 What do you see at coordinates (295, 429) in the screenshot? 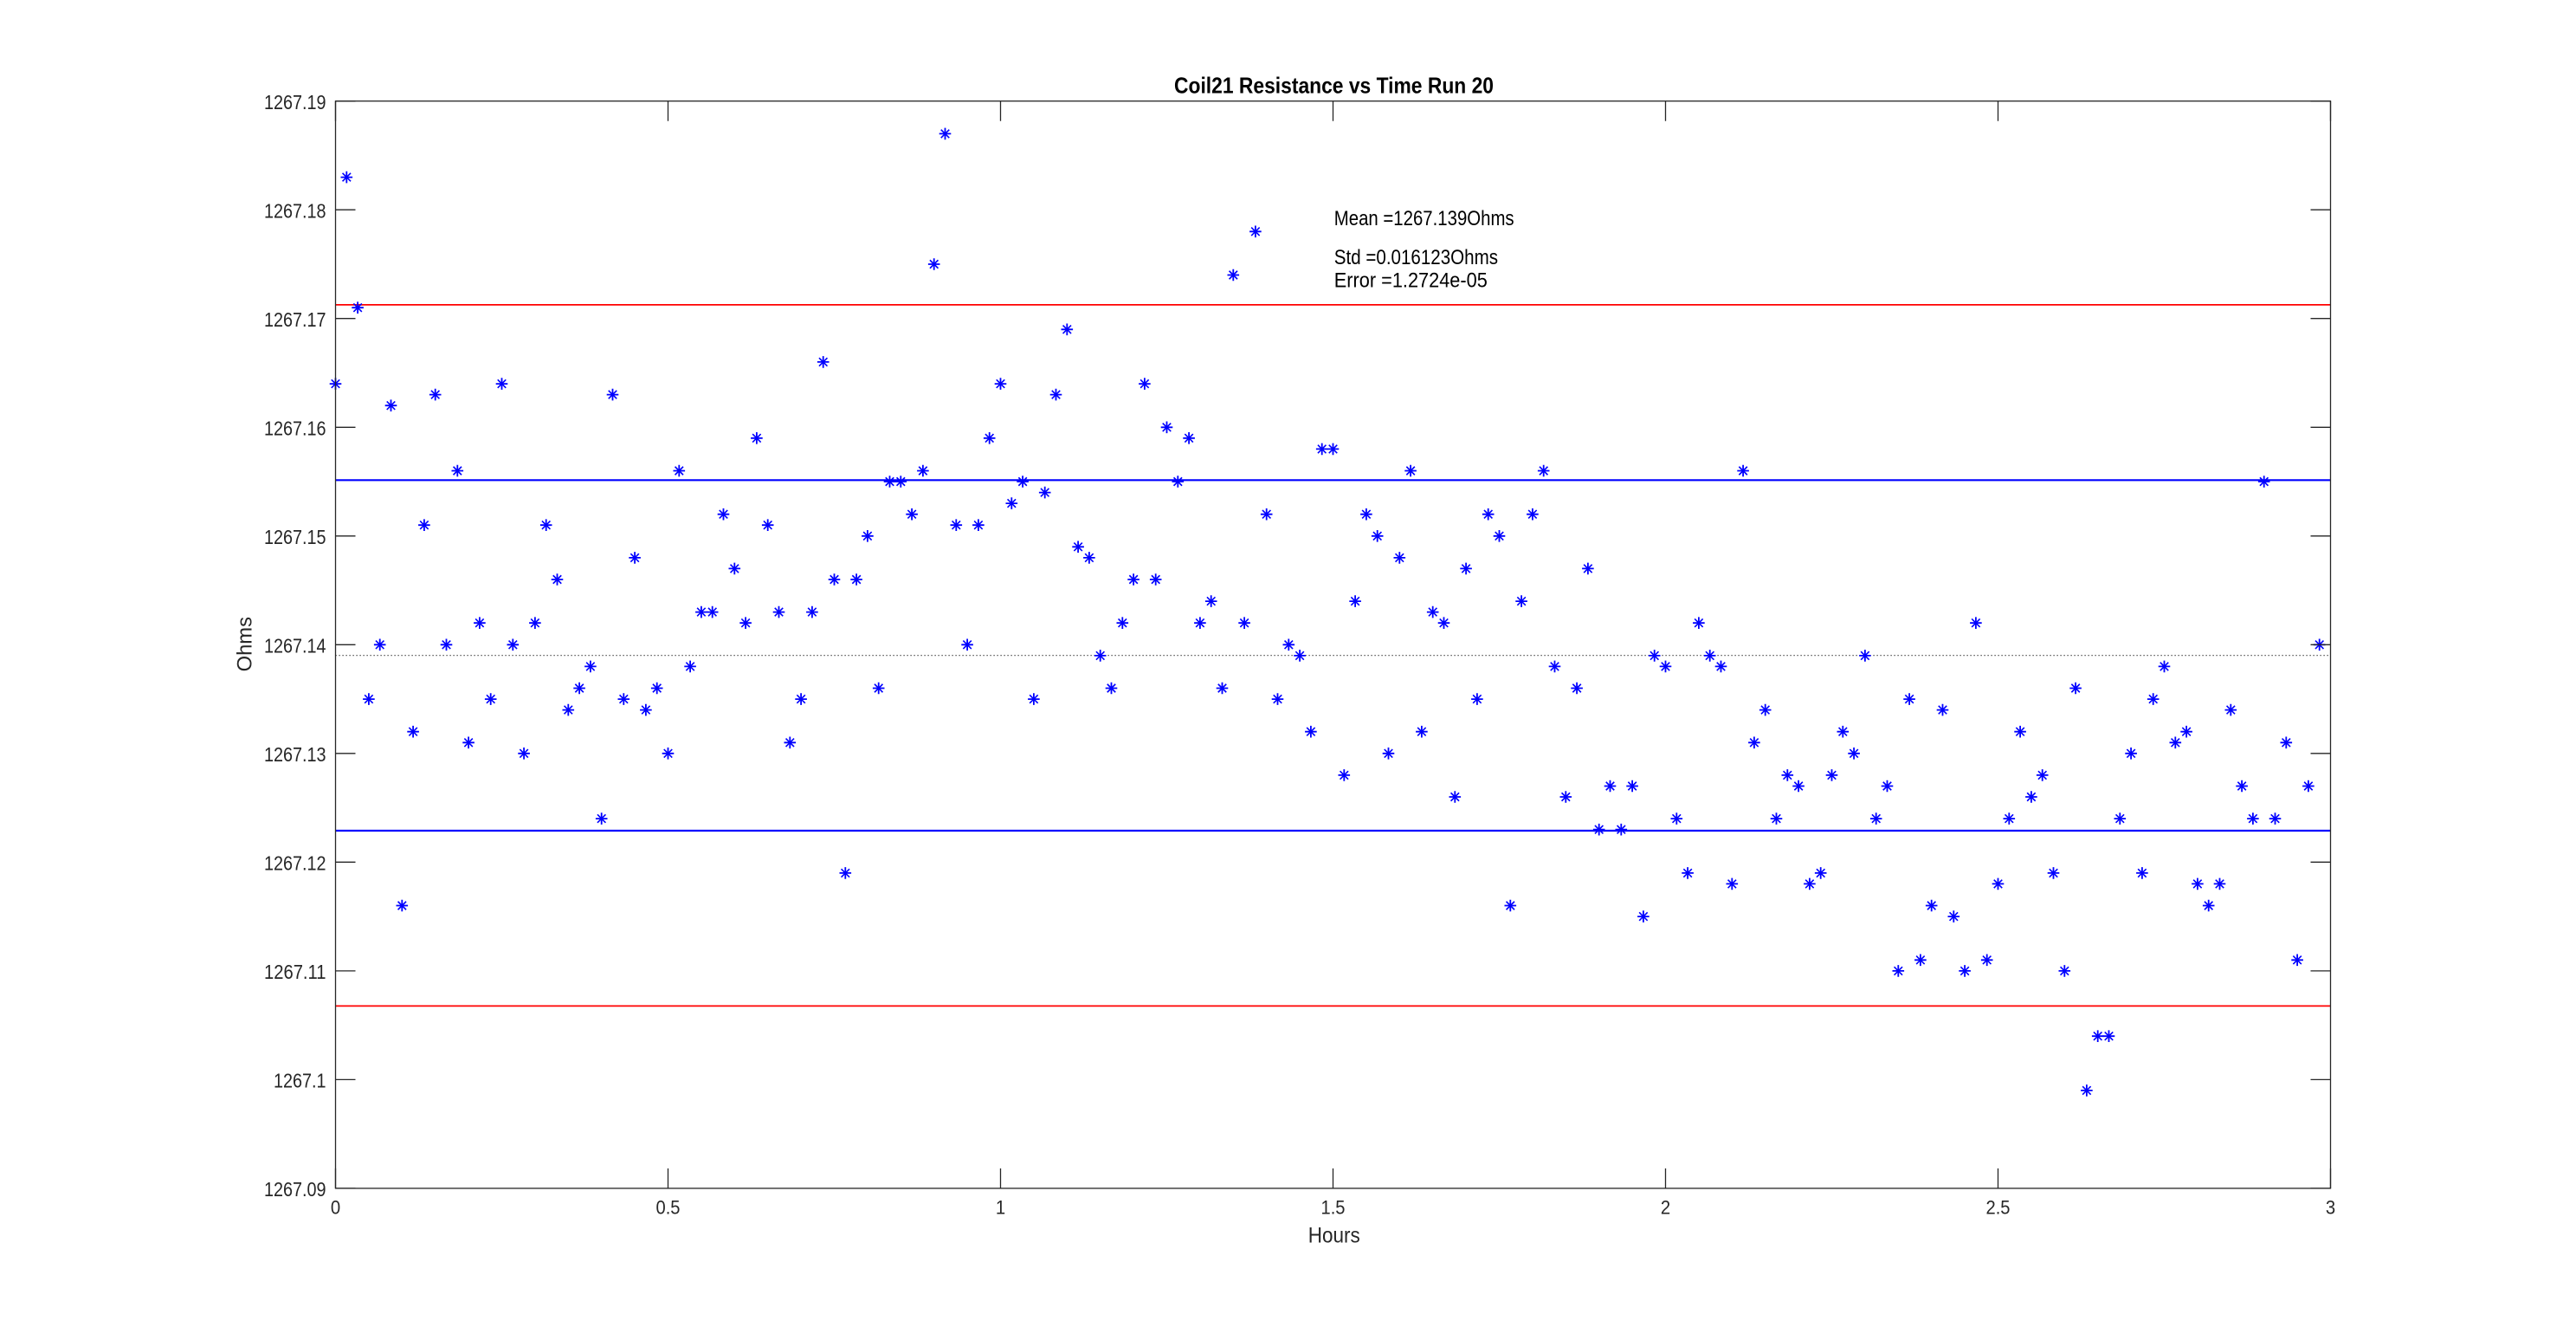
I see `svg-text: 1267.16` at bounding box center [295, 429].